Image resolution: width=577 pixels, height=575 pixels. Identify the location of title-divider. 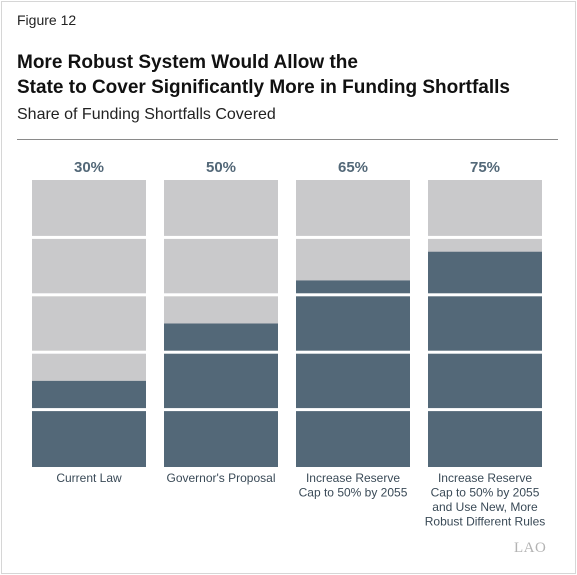
(287, 139).